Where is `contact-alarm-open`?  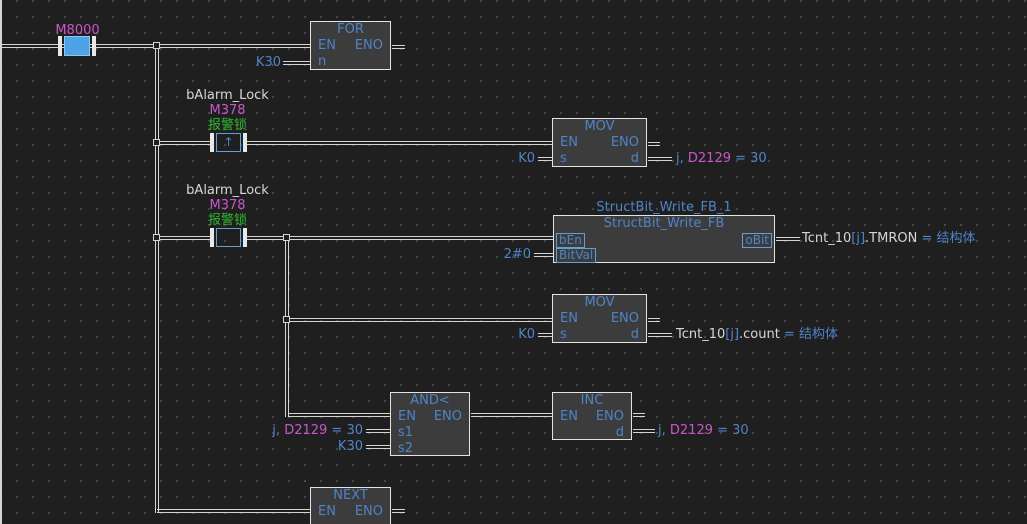 contact-alarm-open is located at coordinates (228, 237).